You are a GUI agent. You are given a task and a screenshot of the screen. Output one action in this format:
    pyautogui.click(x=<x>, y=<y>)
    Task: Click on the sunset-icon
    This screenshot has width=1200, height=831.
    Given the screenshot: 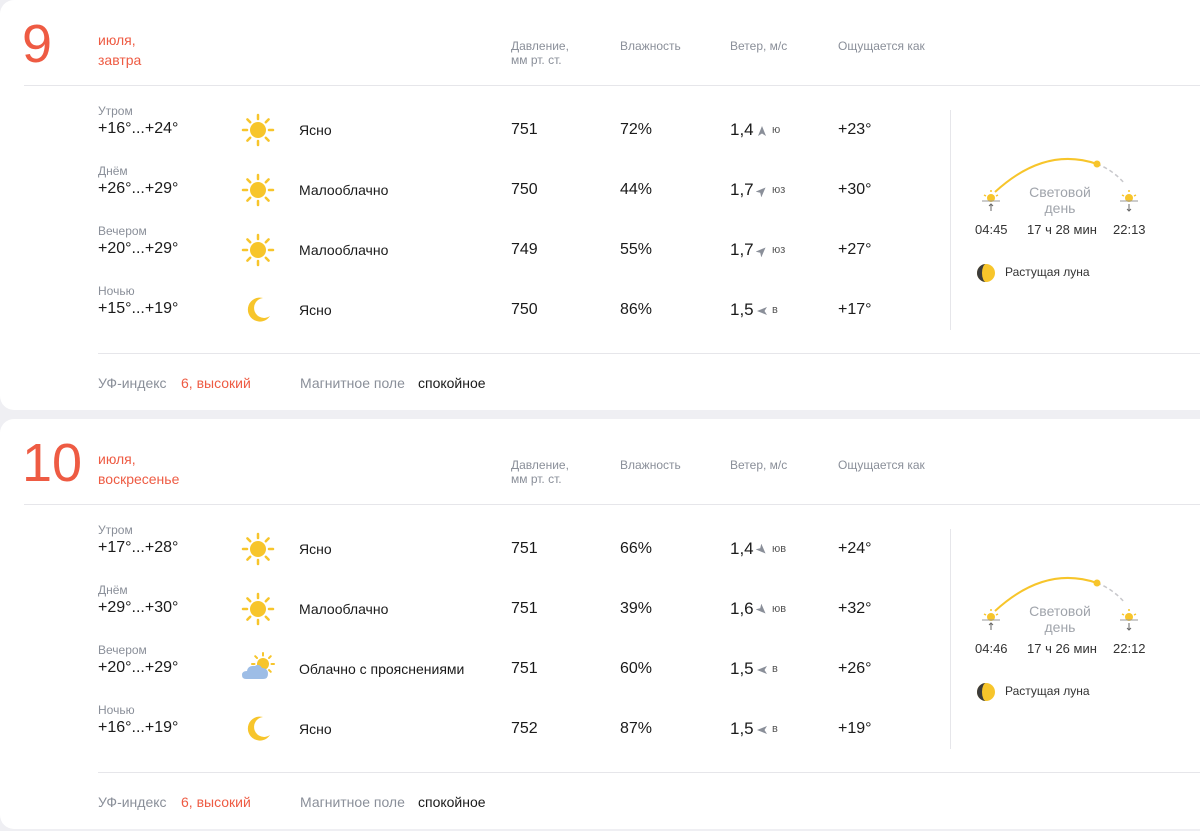 What is the action you would take?
    pyautogui.click(x=1129, y=620)
    